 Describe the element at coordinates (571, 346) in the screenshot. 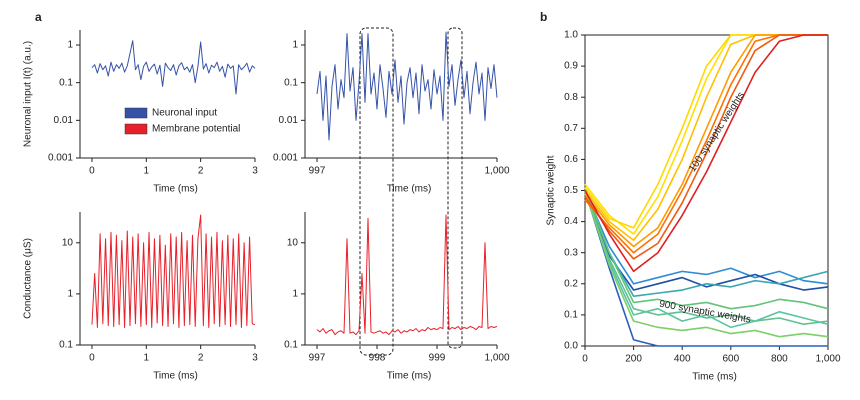

I see `y-tick-label: 0.0` at that location.